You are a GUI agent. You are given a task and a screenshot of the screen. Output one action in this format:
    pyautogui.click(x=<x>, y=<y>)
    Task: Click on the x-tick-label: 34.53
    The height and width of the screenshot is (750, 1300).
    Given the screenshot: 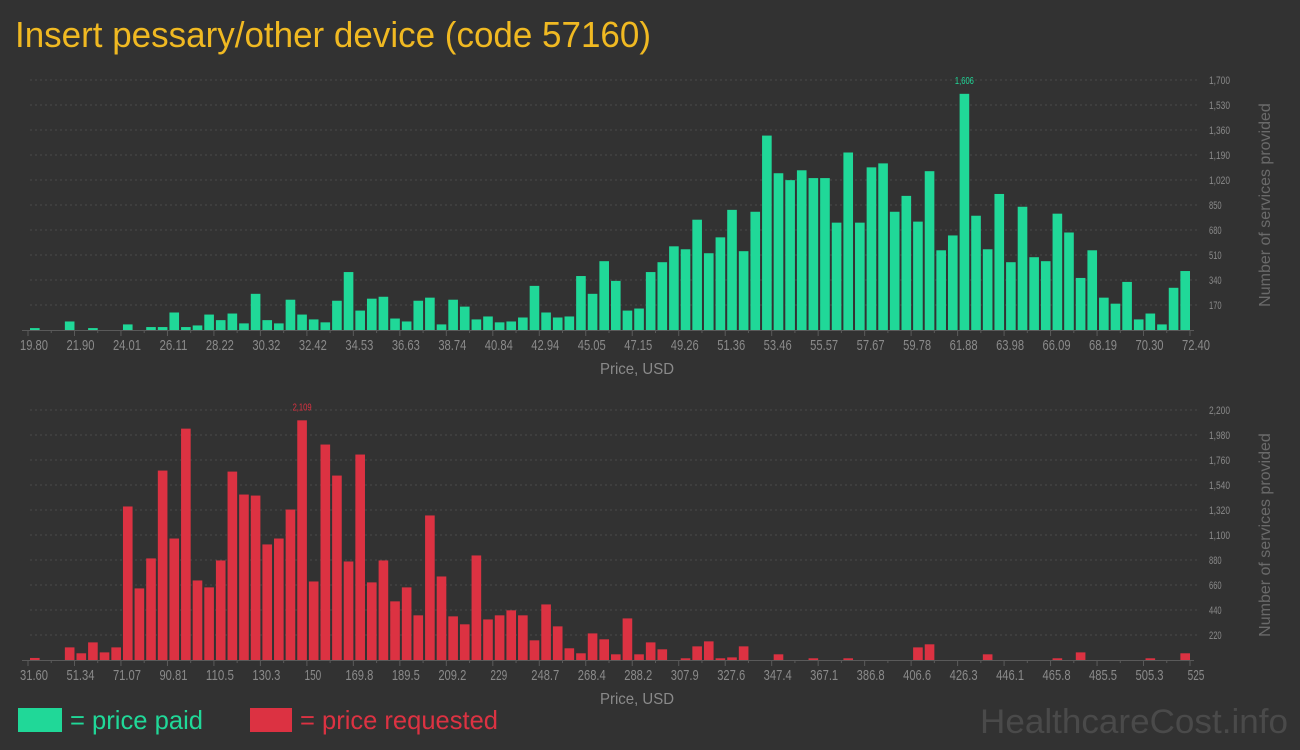 What is the action you would take?
    pyautogui.click(x=359, y=345)
    